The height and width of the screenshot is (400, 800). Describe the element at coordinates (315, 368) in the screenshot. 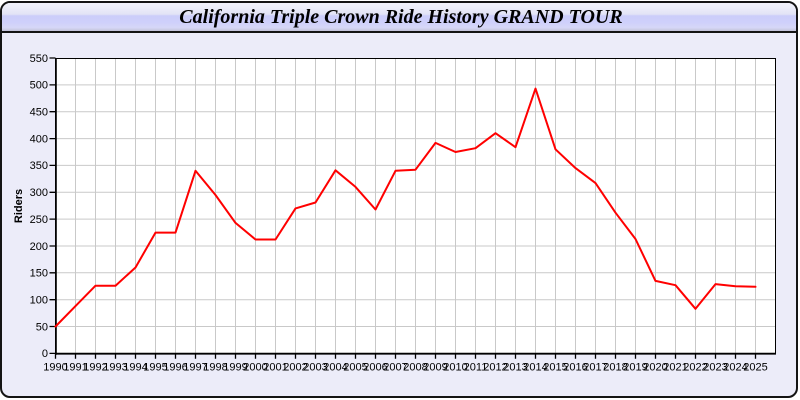

I see `svg-text: 2003` at that location.